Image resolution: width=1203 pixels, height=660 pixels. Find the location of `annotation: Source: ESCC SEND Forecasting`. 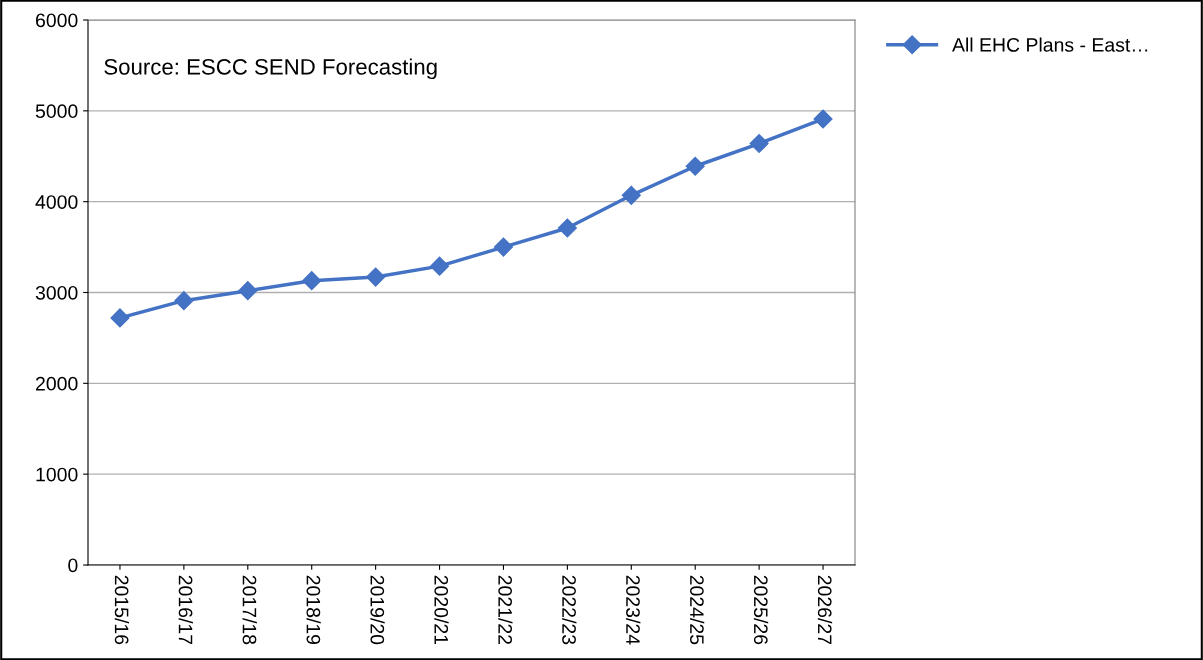

annotation: Source: ESCC SEND Forecasting is located at coordinates (270, 69).